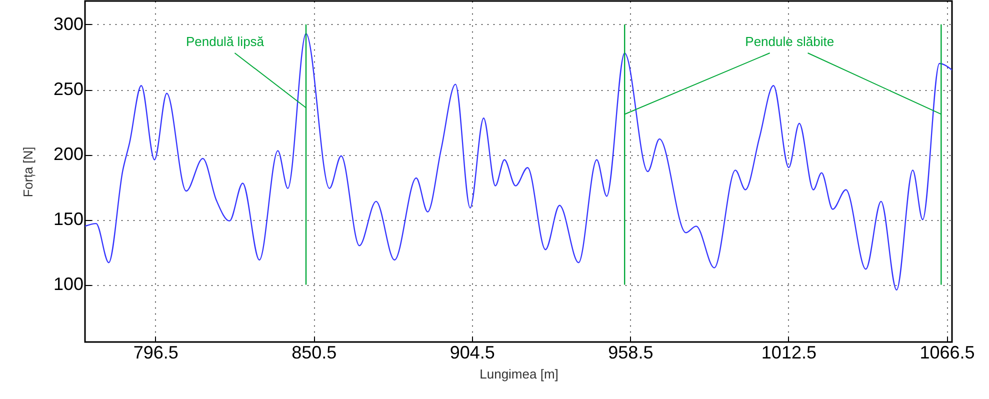  I want to click on y-tick-label: 150, so click(68, 219).